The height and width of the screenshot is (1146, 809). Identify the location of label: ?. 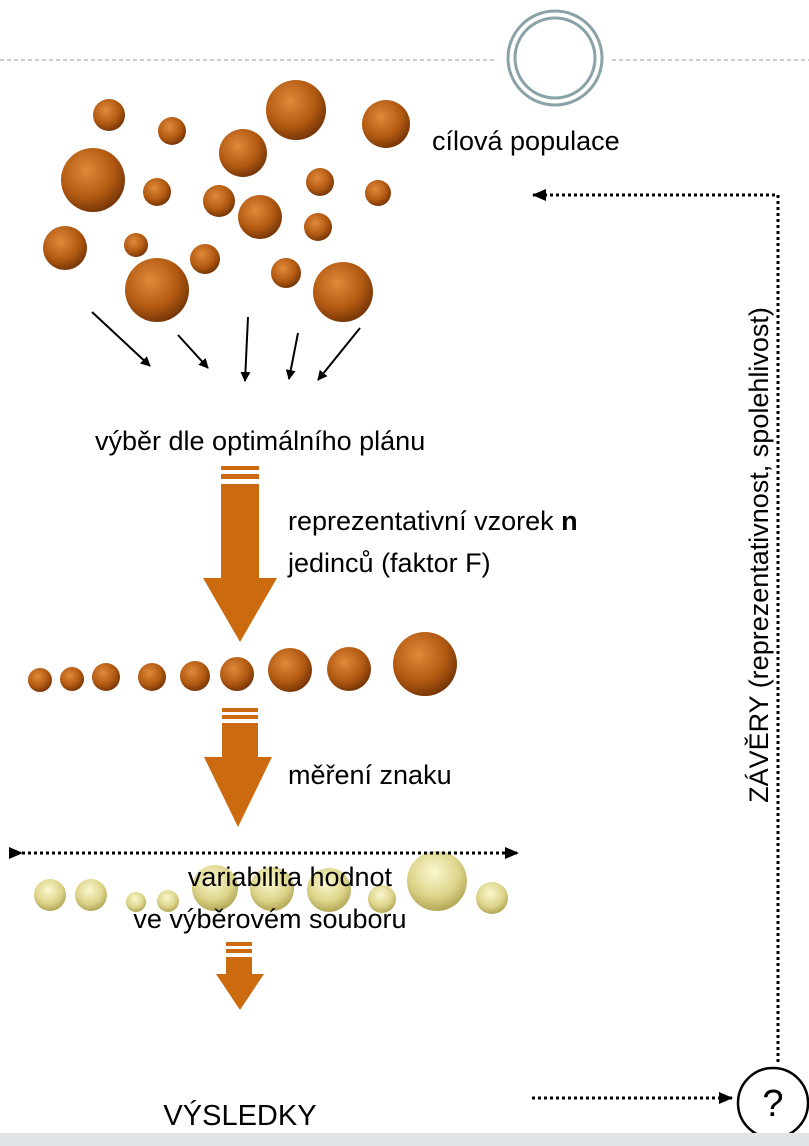
(772, 1104).